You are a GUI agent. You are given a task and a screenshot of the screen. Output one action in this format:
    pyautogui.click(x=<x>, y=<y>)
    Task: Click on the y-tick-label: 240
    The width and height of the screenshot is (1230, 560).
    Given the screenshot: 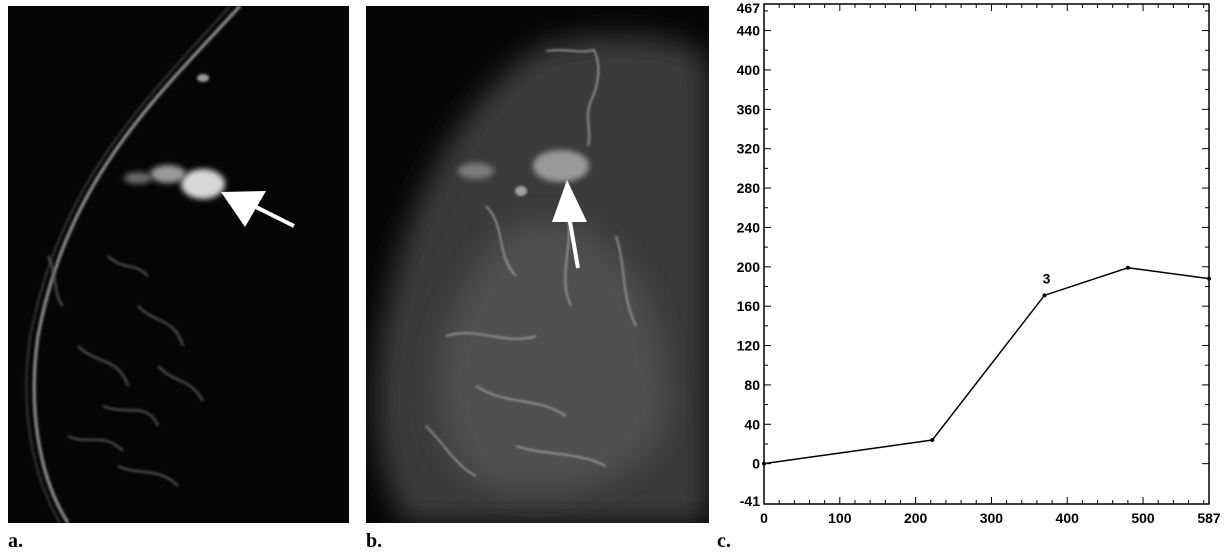 What is the action you would take?
    pyautogui.click(x=749, y=227)
    